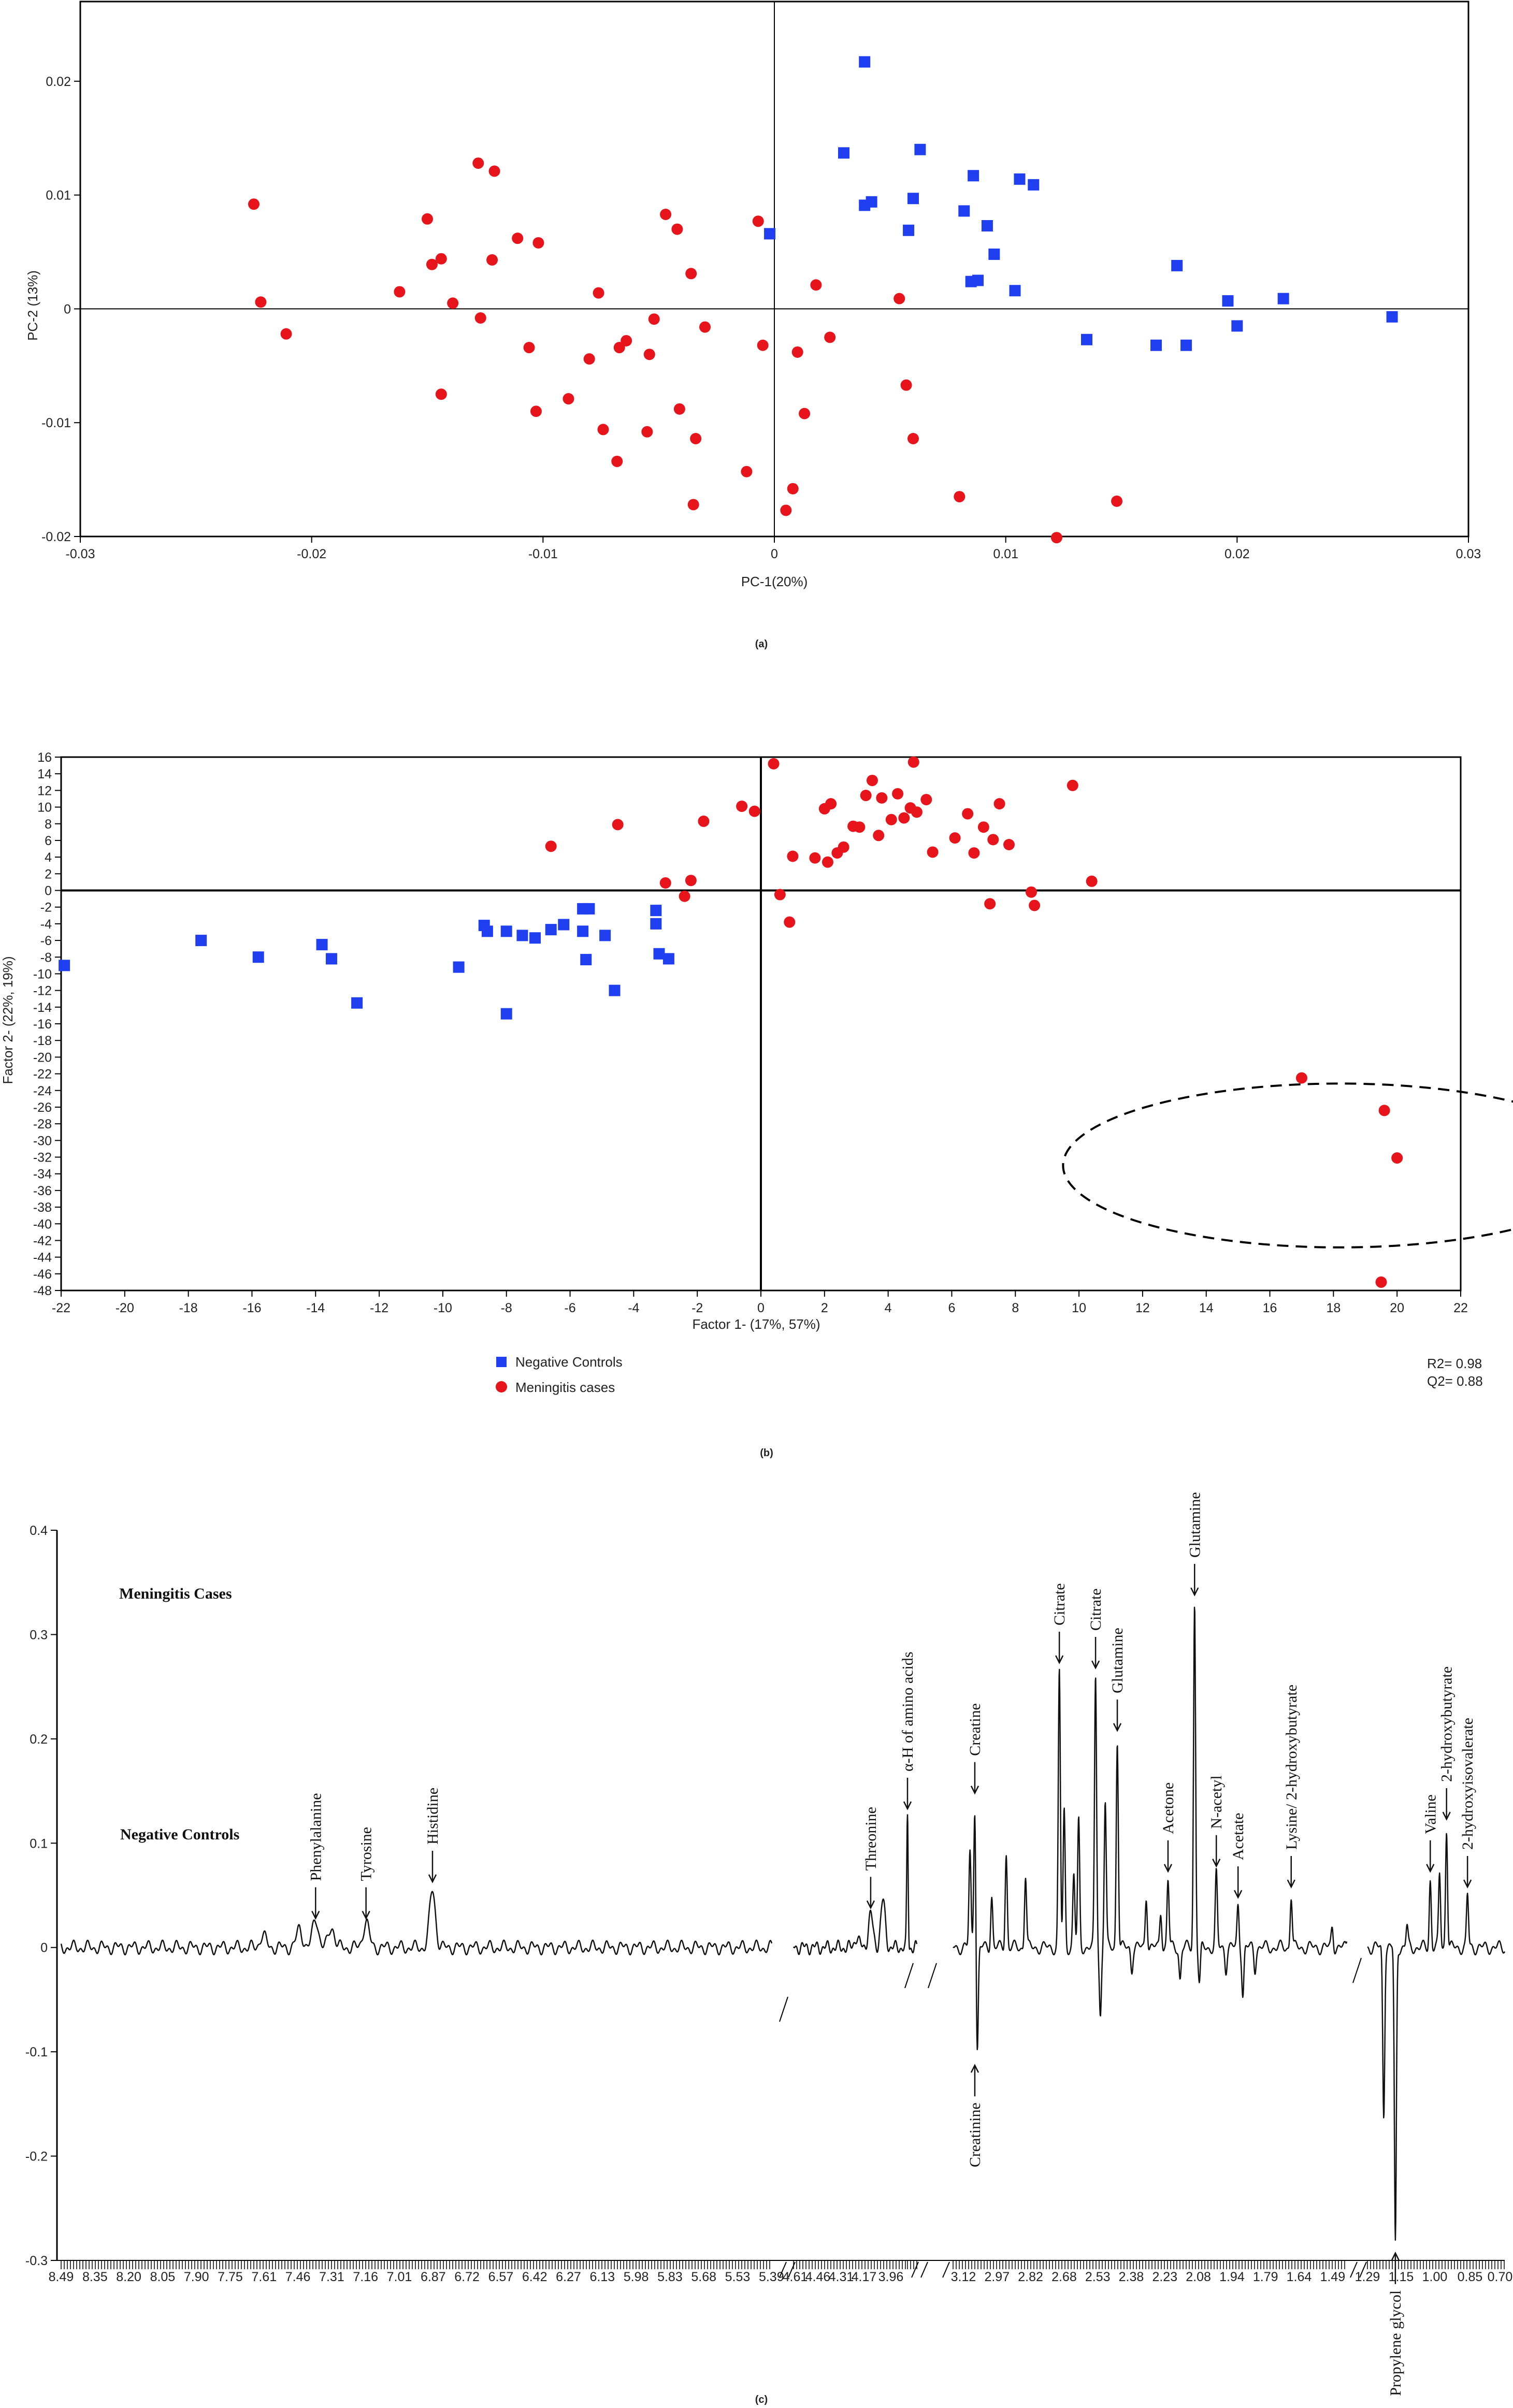  What do you see at coordinates (1165, 2277) in the screenshot?
I see `panel-c-xtick-label: 2.23` at bounding box center [1165, 2277].